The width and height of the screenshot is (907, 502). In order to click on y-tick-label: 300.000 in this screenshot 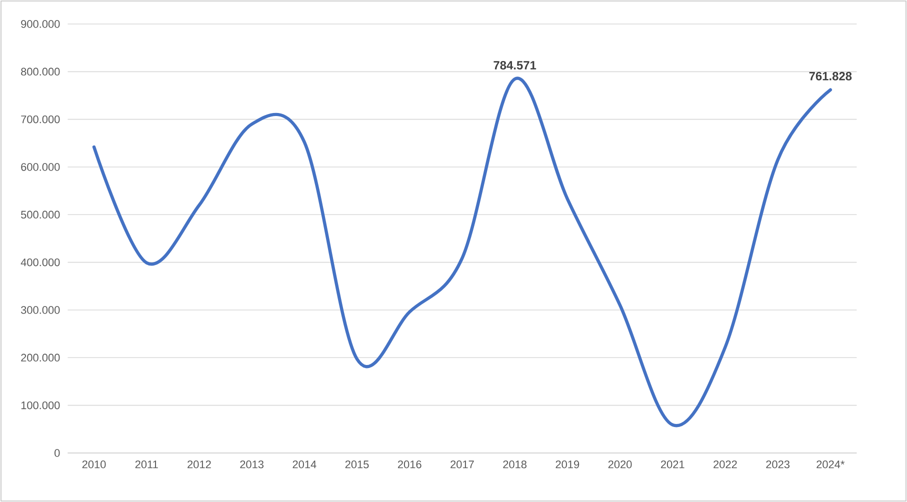, I will do `click(40, 310)`.